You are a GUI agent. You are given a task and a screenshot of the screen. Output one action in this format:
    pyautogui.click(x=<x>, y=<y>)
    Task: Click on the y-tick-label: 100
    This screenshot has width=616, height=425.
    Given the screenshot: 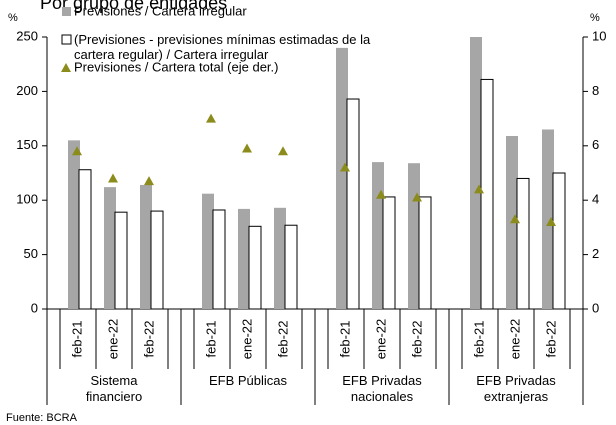 What is the action you would take?
    pyautogui.click(x=27, y=199)
    